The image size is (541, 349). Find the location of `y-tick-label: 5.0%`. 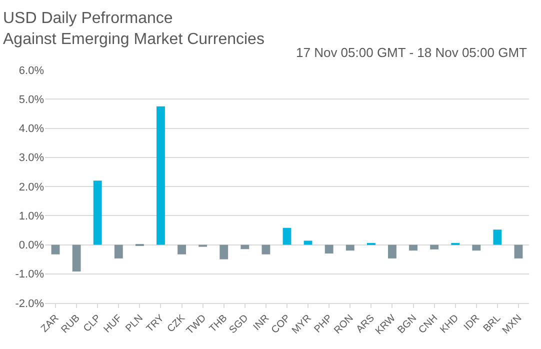

y-tick-label: 5.0% is located at coordinates (31, 100).